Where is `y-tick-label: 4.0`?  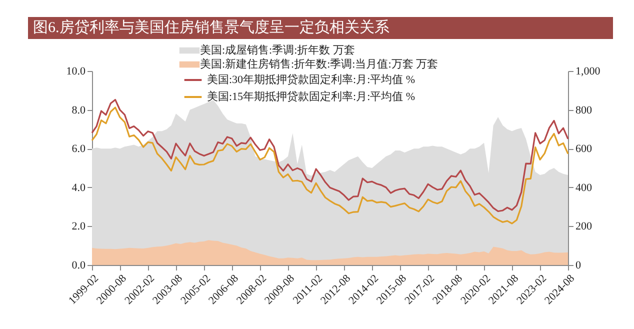
y-tick-label: 4.0 is located at coordinates (79, 188).